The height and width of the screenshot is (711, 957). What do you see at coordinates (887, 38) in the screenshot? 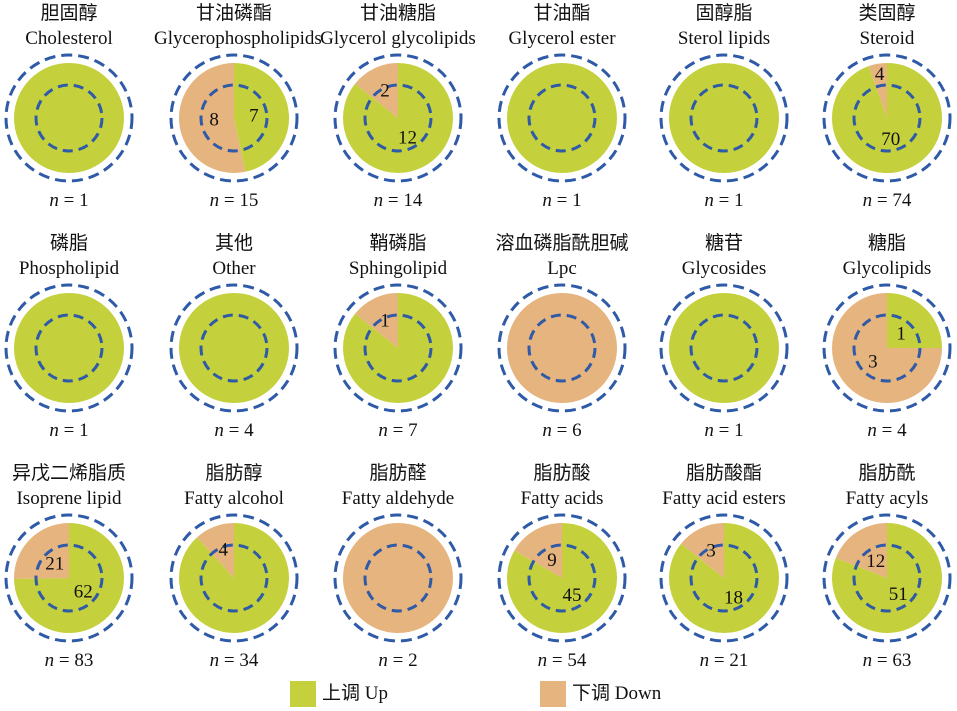
I see `panel-title-en: Steroid` at bounding box center [887, 38].